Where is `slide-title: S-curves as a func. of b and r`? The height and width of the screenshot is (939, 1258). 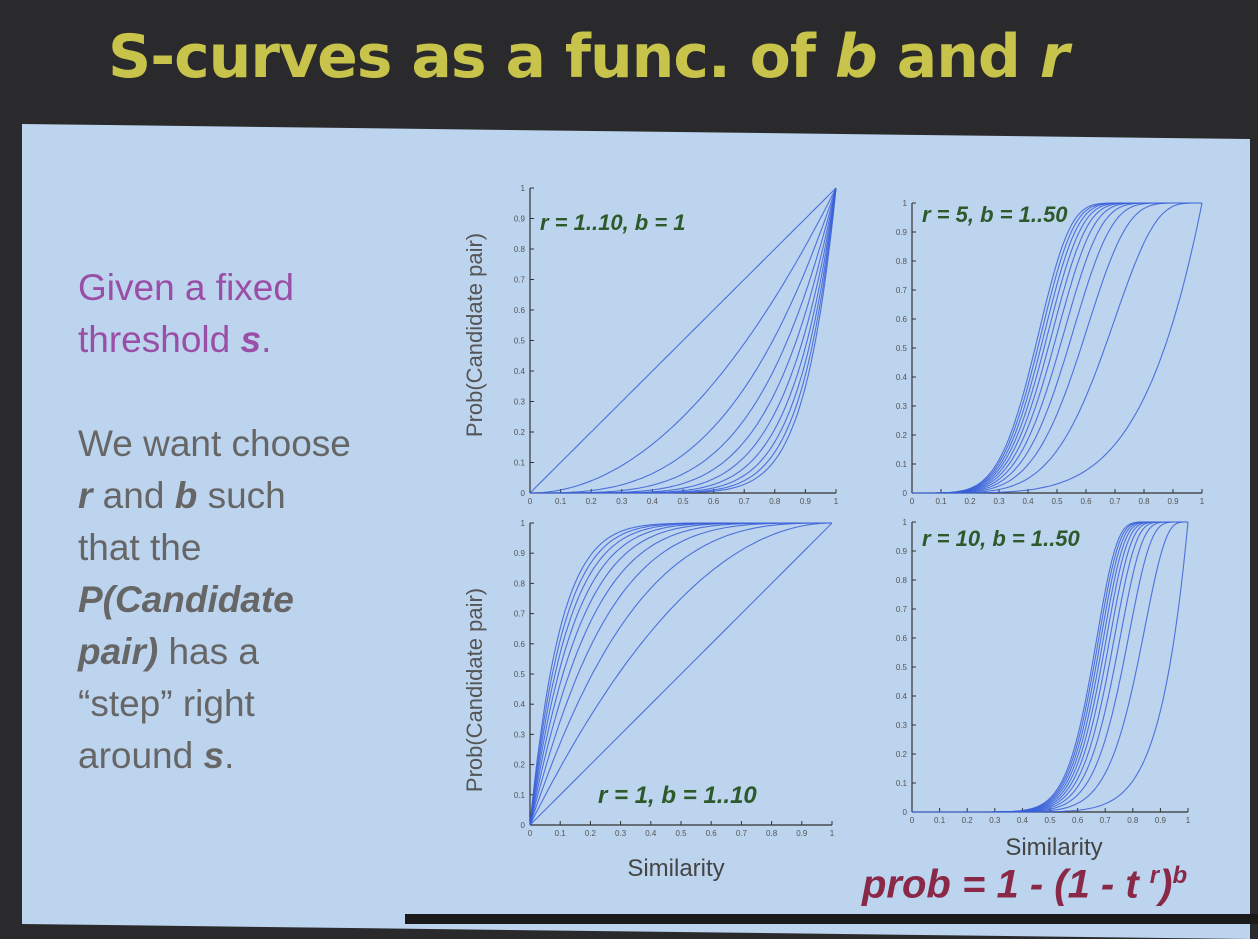 slide-title: S-curves as a func. of b and r is located at coordinates (589, 57).